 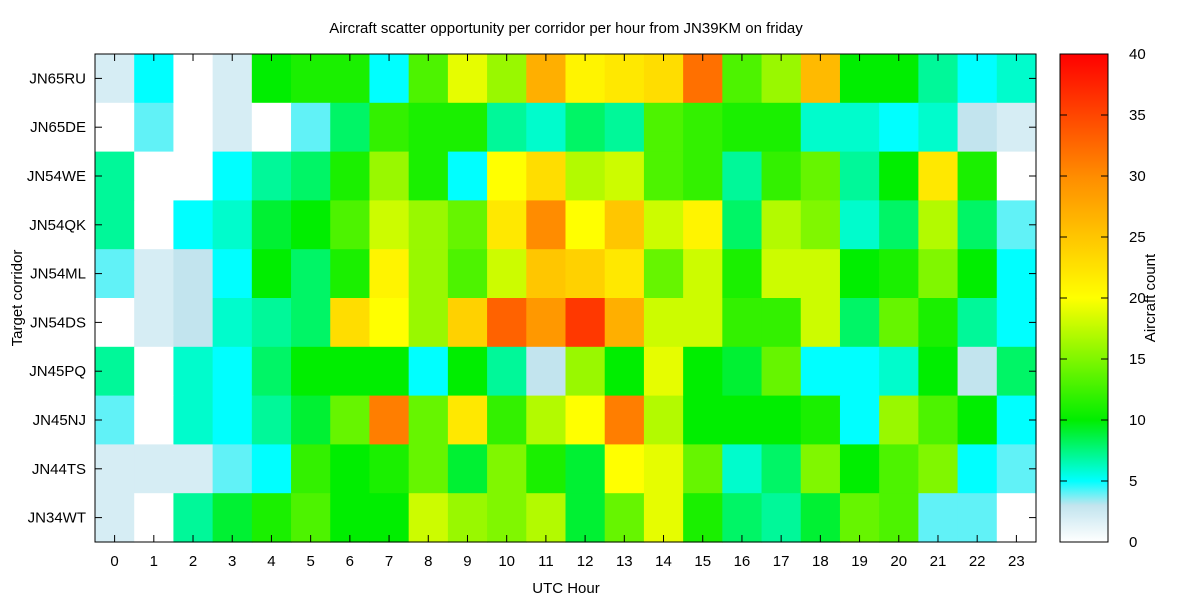 I want to click on x-tick-label: 18, so click(x=820, y=561).